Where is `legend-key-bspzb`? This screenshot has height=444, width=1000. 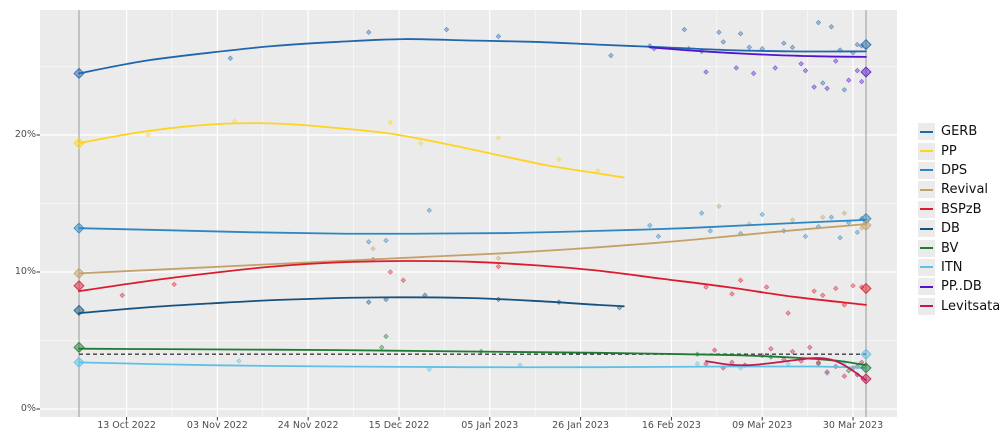
legend-key-bspzb is located at coordinates (926, 209).